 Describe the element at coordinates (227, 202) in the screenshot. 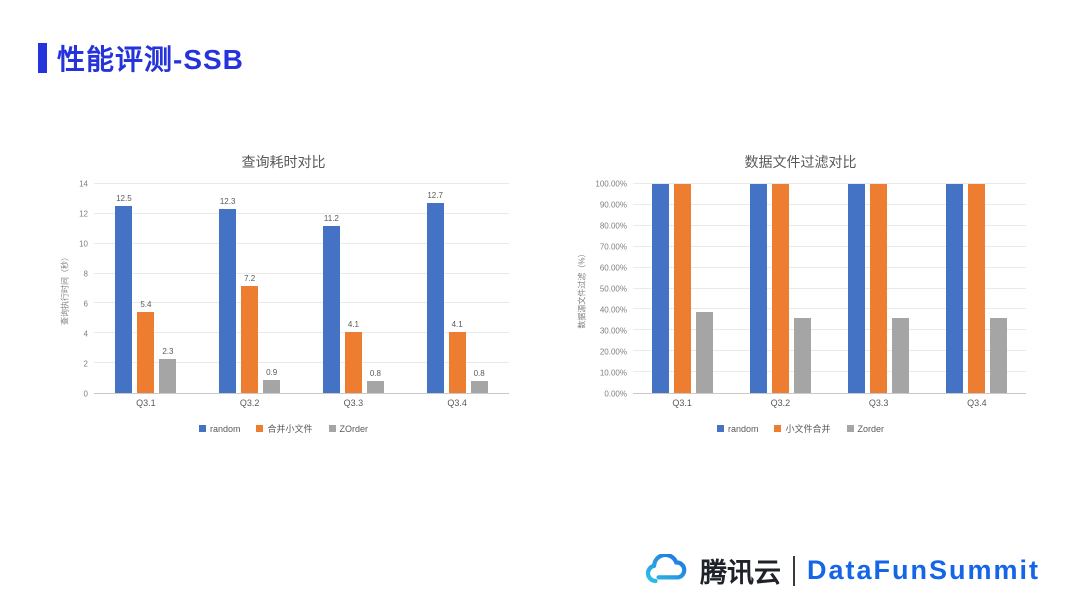

I see `bar-value-label: 12.3` at that location.